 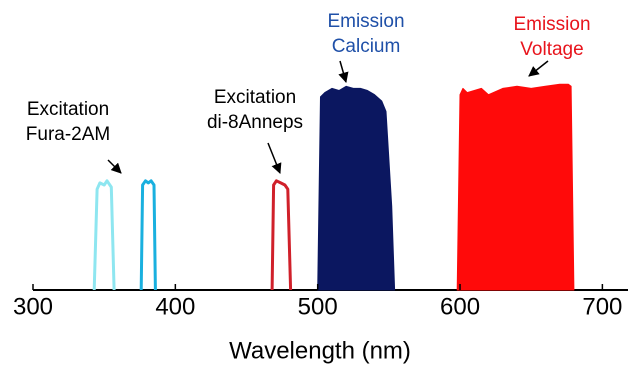 What do you see at coordinates (602, 306) in the screenshot?
I see `x-tick-label: 700` at bounding box center [602, 306].